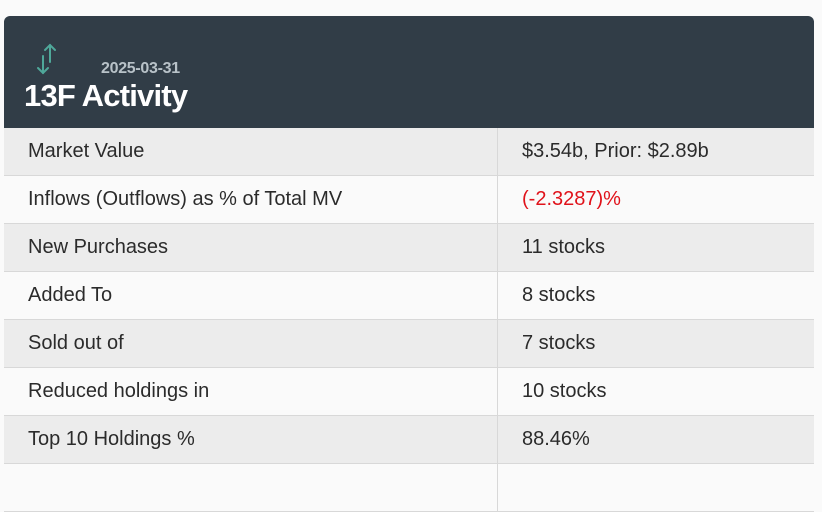 Image resolution: width=822 pixels, height=512 pixels. What do you see at coordinates (106, 95) in the screenshot?
I see `card-title: 13F Activity` at bounding box center [106, 95].